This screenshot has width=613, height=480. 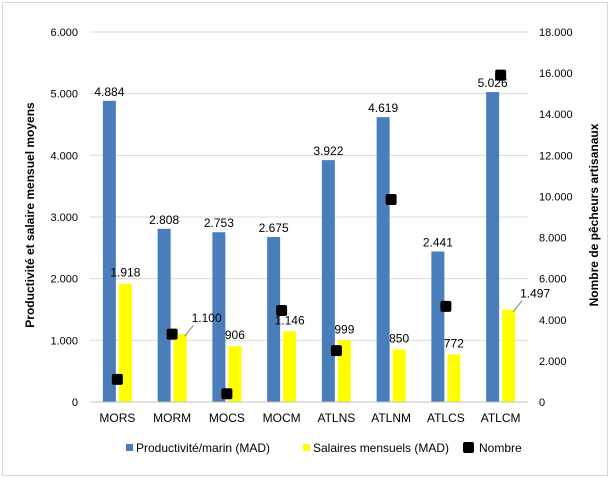 I want to click on y-tick-label: 1.000, so click(x=64, y=341).